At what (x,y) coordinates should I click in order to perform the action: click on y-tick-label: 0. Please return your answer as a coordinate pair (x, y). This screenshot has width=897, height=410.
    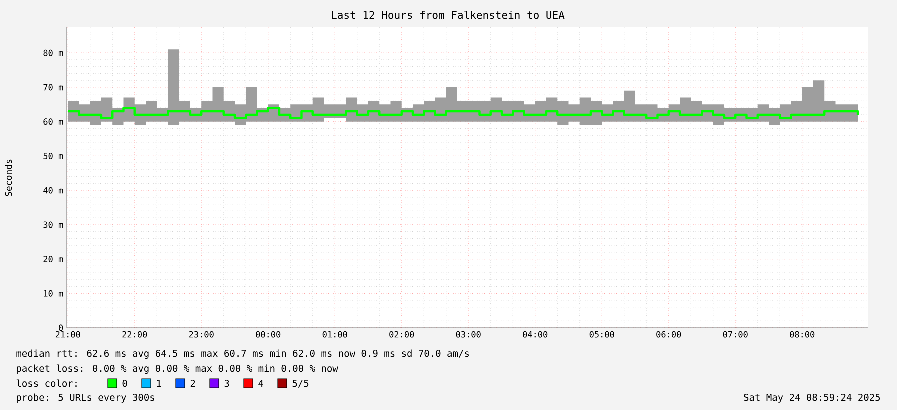
    Looking at the image, I should click on (61, 328).